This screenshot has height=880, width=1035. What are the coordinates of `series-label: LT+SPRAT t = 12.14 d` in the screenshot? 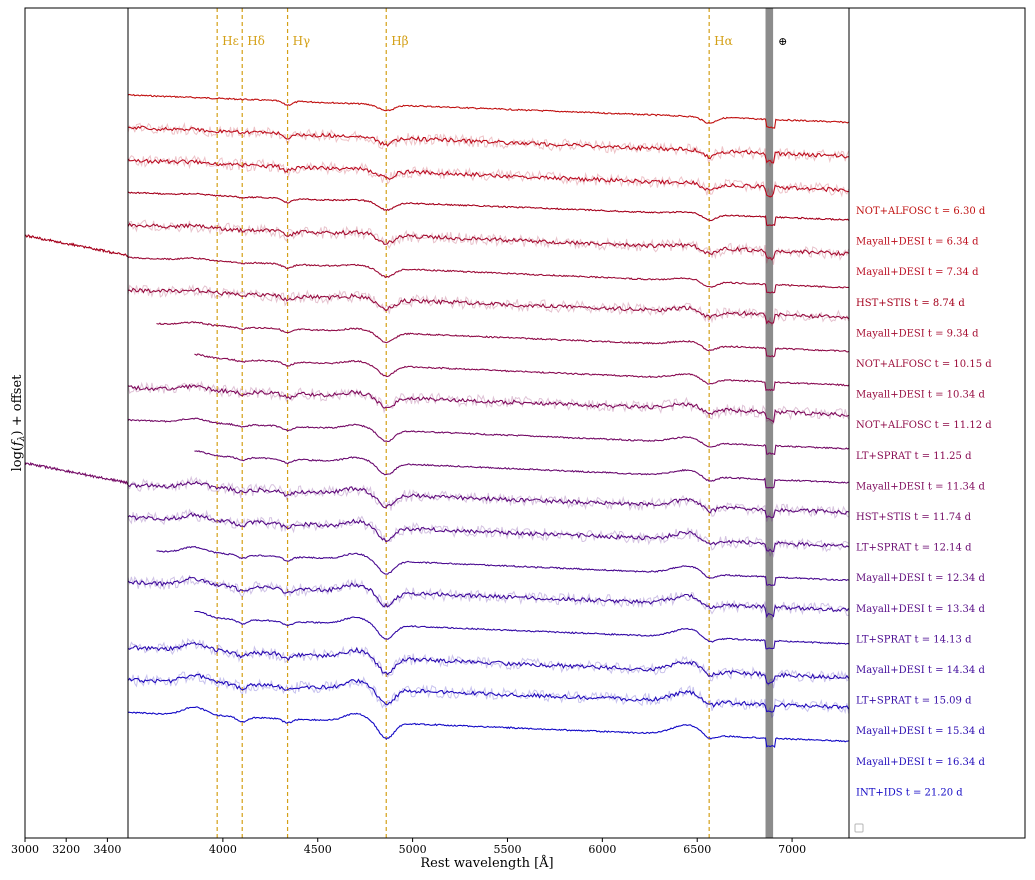 It's located at (914, 548).